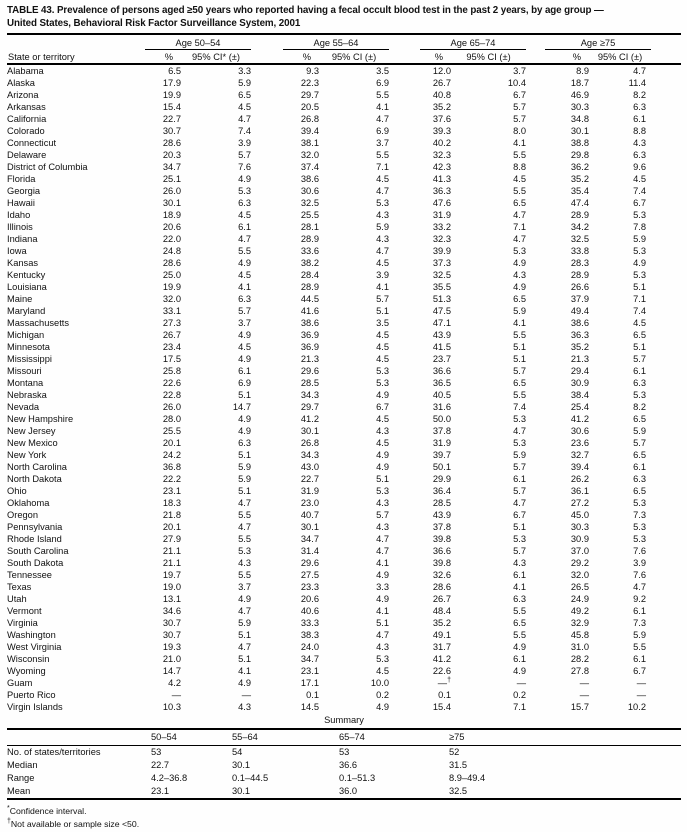 This screenshot has height=832, width=687. Describe the element at coordinates (579, 263) in the screenshot. I see `percent-value: 28.3` at that location.